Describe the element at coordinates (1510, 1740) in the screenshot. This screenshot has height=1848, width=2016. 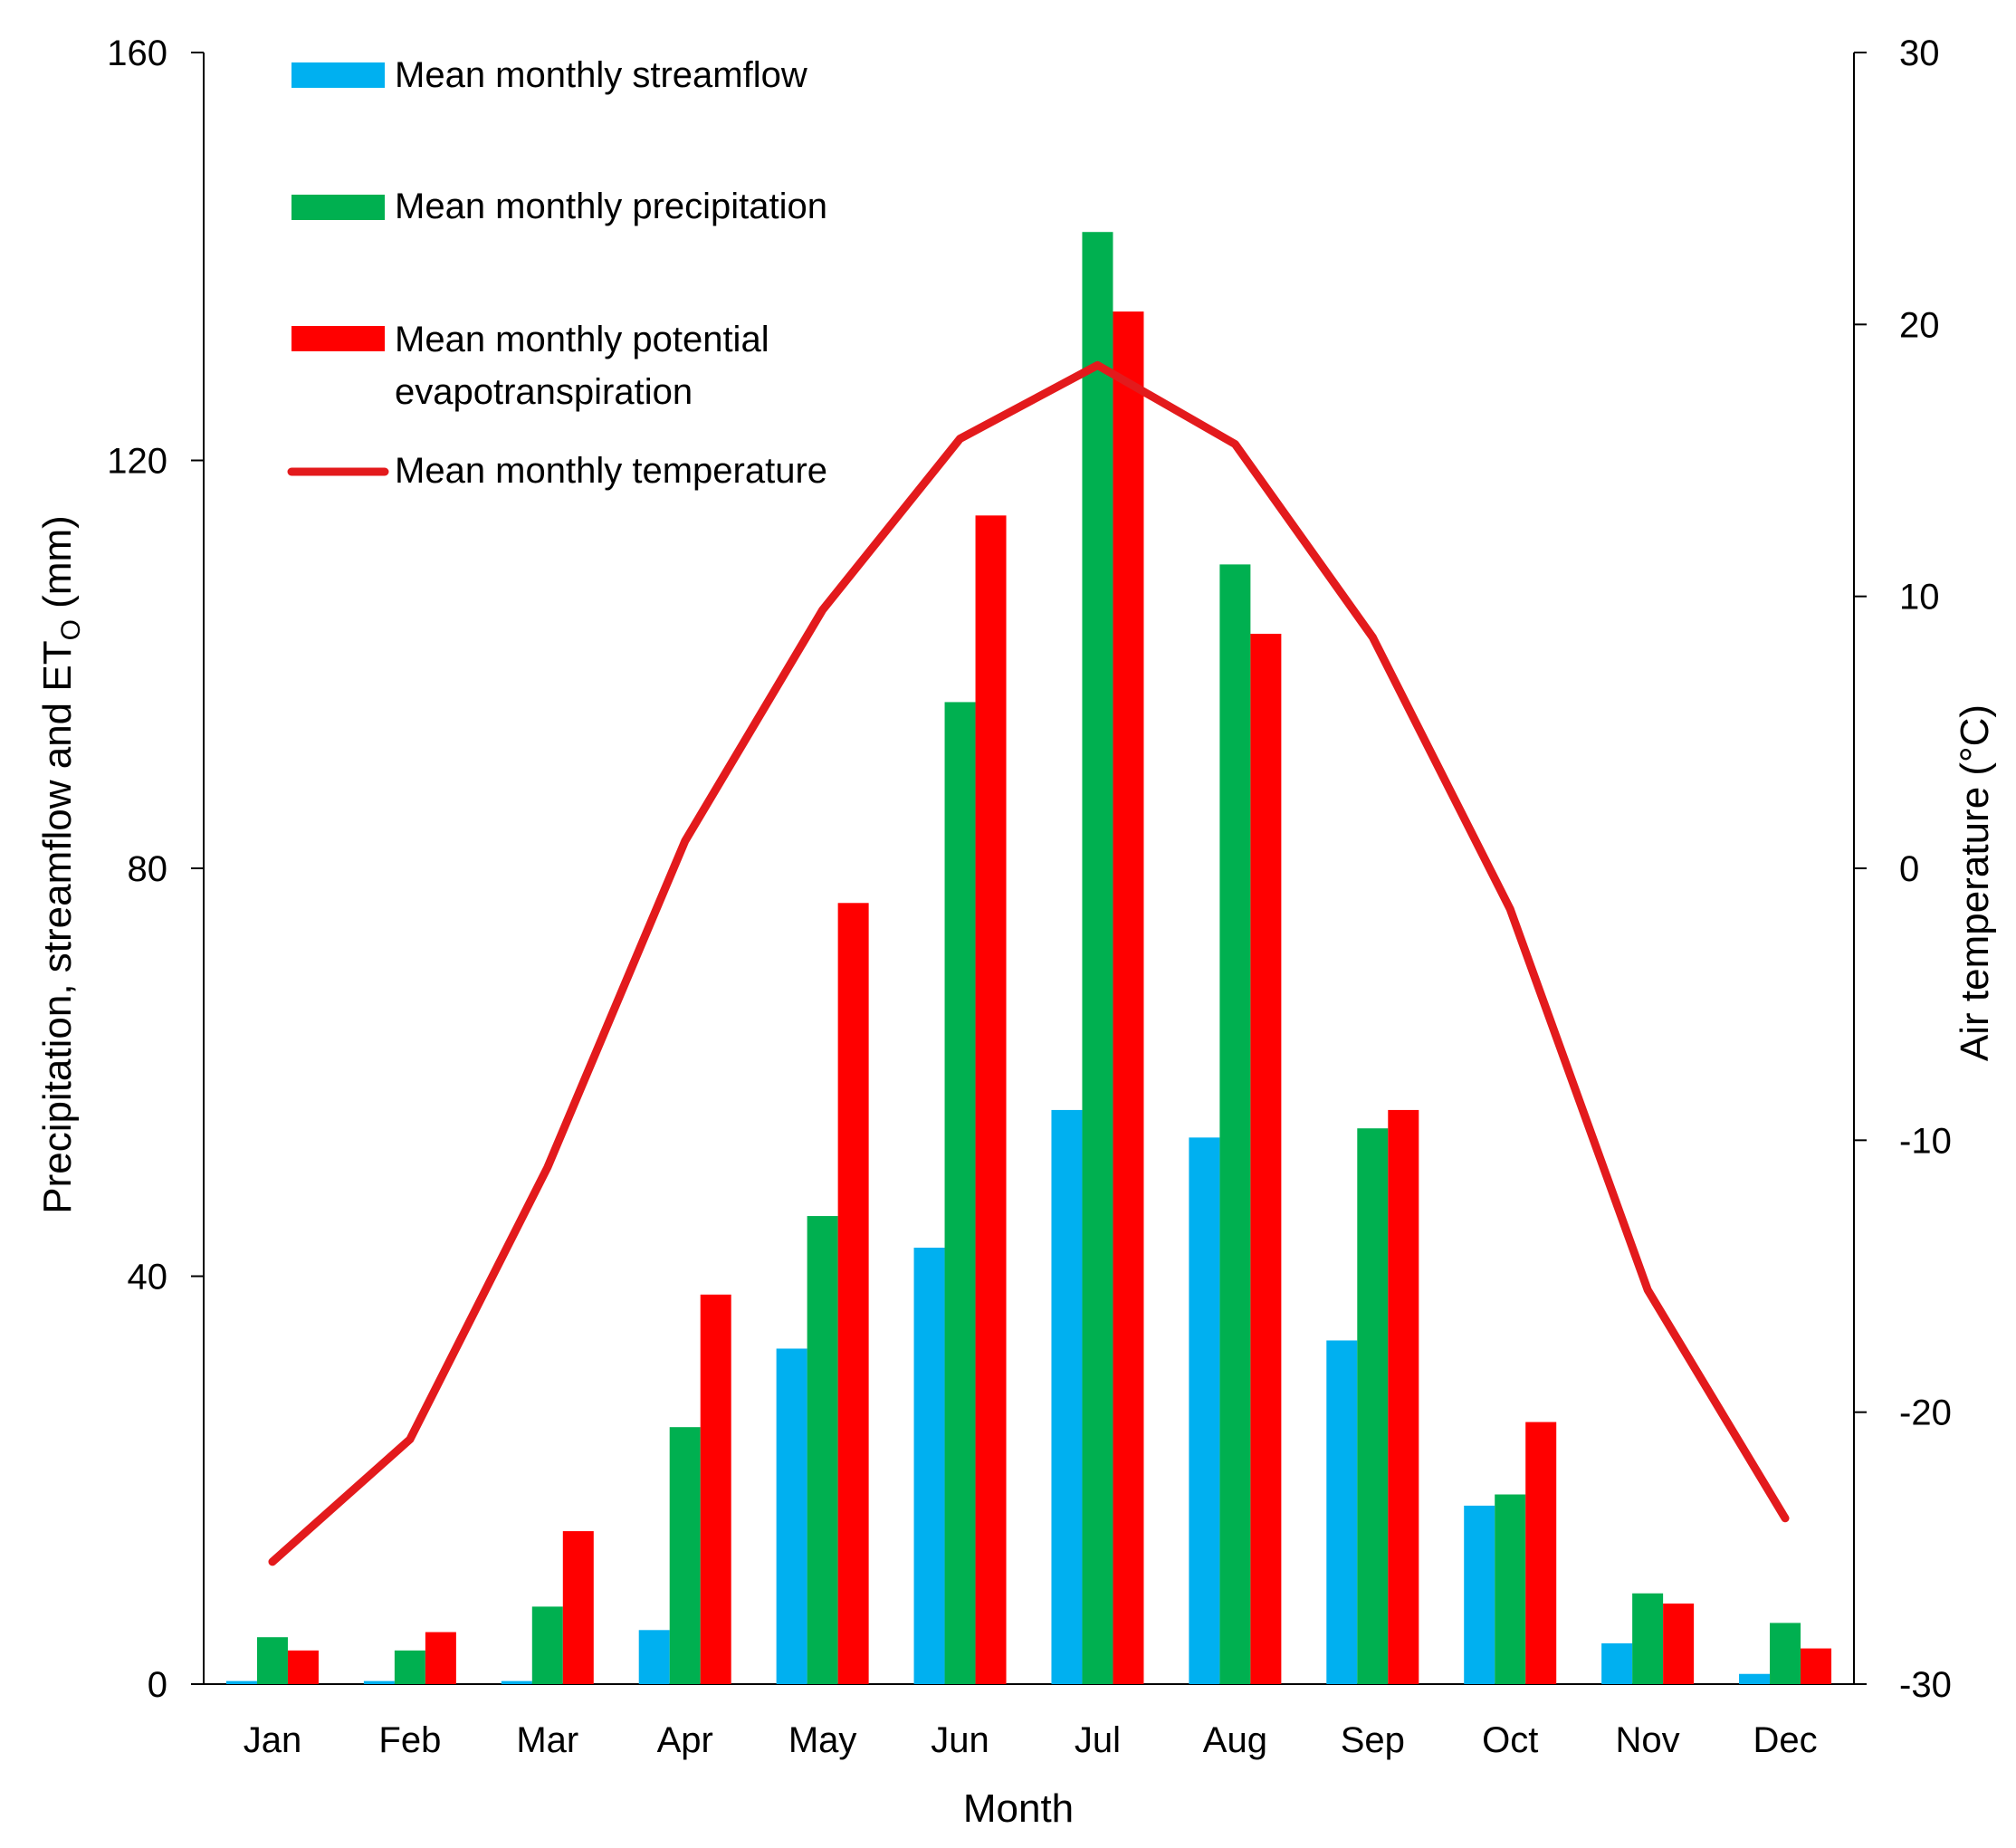
I see `x-tick-label: Oct` at that location.